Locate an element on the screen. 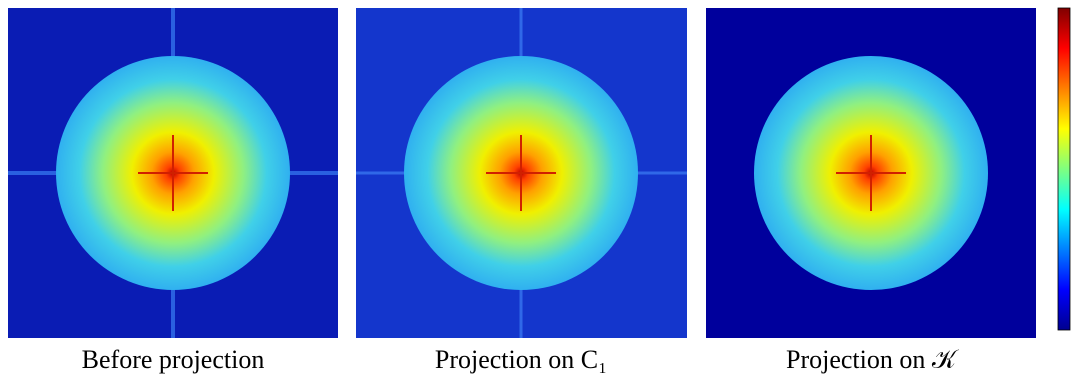 The height and width of the screenshot is (381, 1075). colorbar is located at coordinates (1064, 169).